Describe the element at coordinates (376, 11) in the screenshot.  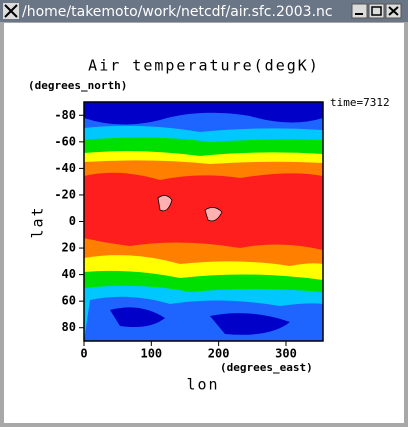
I see `maximize-glyph` at that location.